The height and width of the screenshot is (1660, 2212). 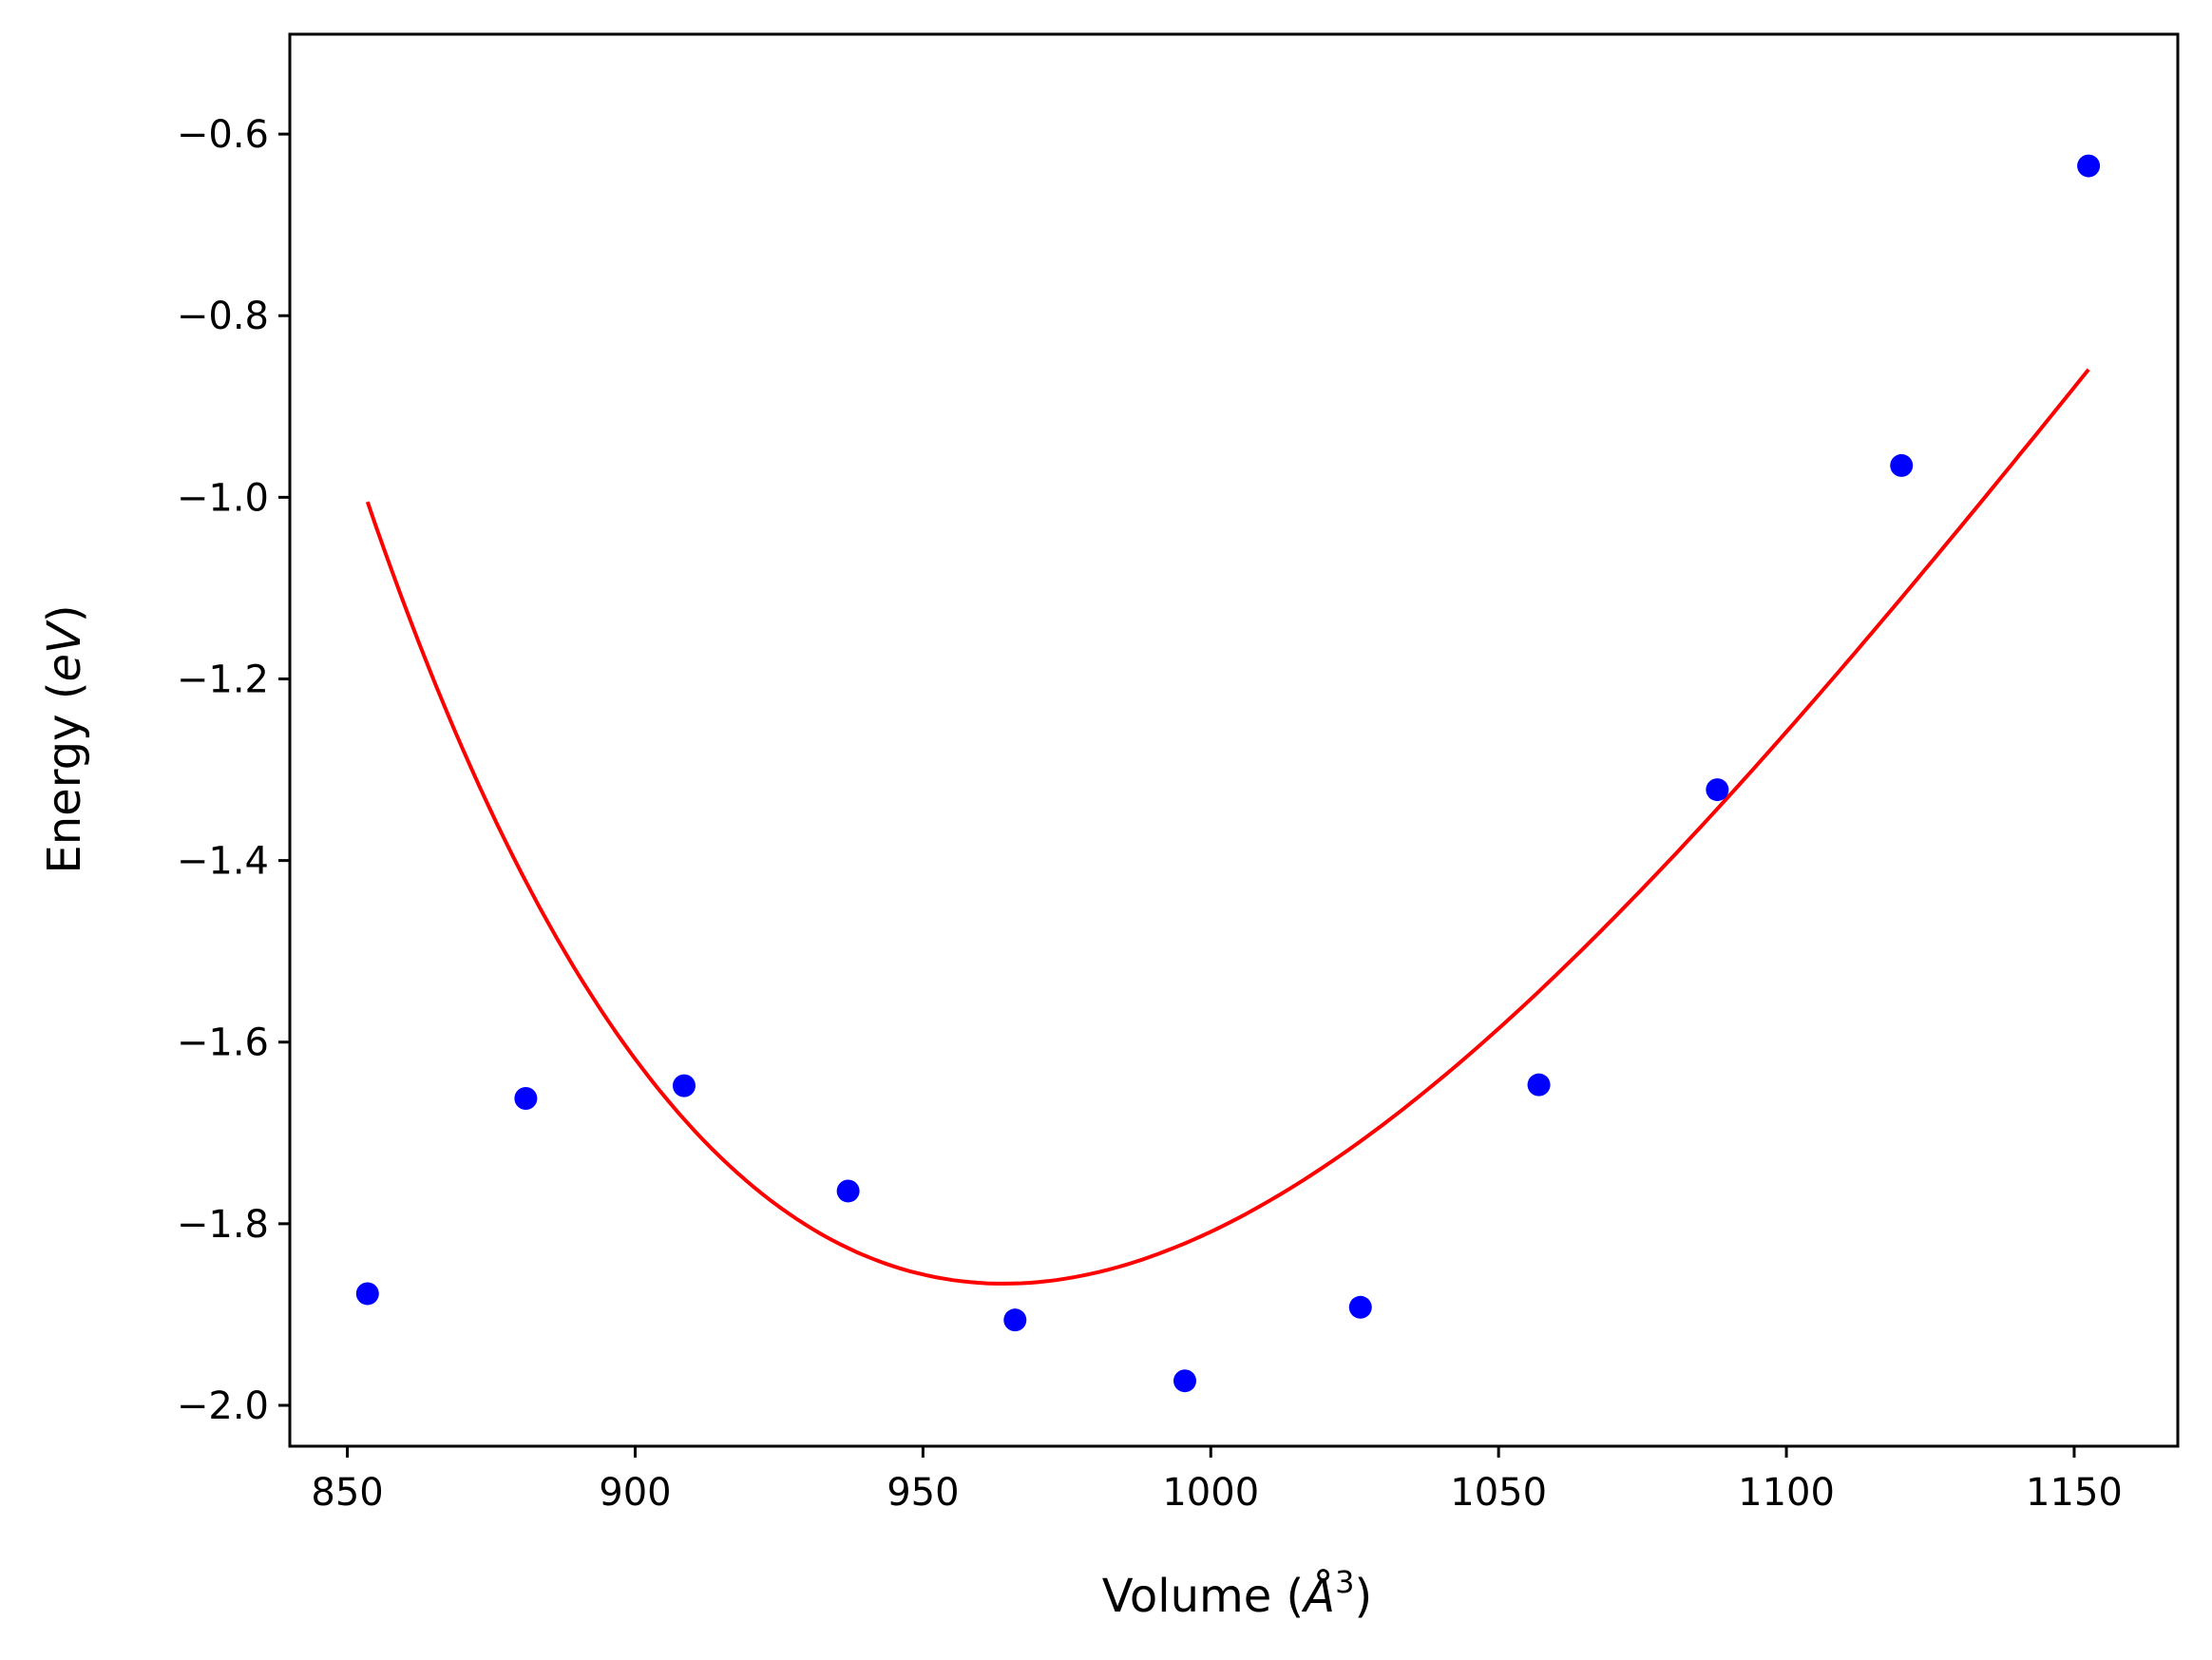 What do you see at coordinates (1237, 1593) in the screenshot?
I see `x-axis-title: Volume (Å3)` at bounding box center [1237, 1593].